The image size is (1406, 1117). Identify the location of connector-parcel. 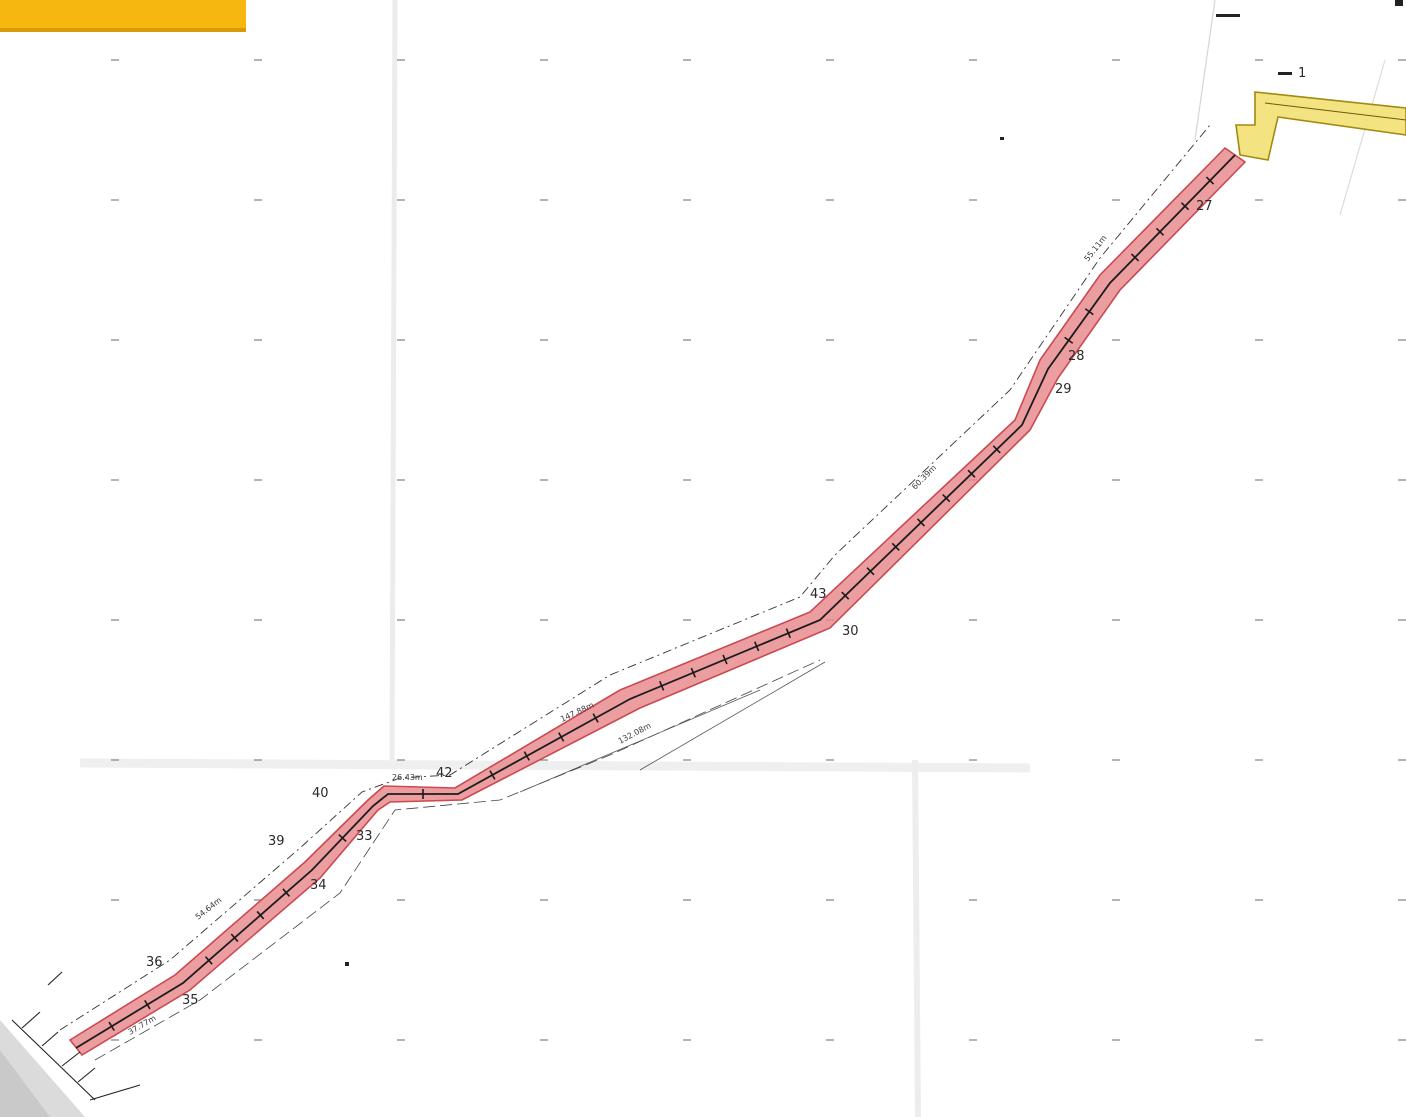
(1320, 126).